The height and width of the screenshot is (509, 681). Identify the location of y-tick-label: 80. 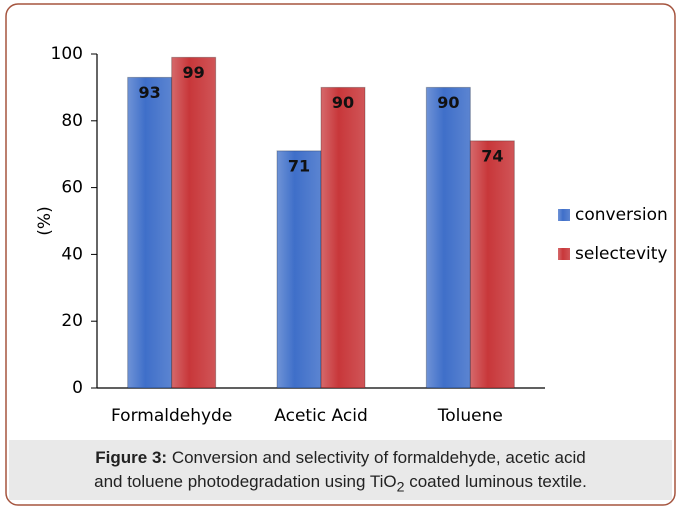
(72, 121).